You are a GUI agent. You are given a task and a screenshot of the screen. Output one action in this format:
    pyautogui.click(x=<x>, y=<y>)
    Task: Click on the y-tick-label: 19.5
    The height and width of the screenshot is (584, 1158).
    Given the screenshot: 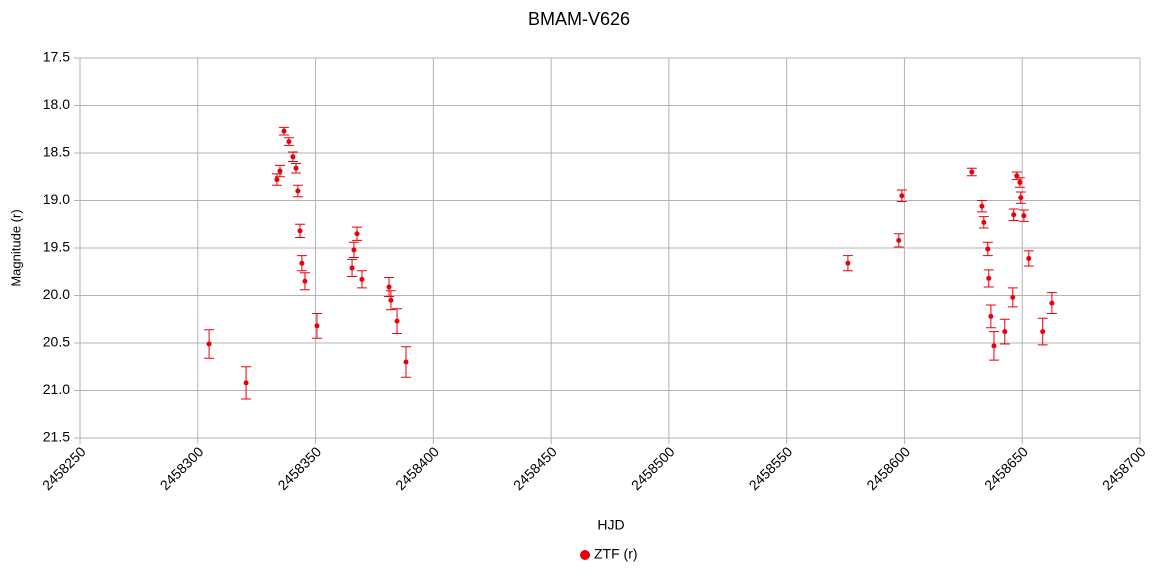 What is the action you would take?
    pyautogui.click(x=56, y=247)
    